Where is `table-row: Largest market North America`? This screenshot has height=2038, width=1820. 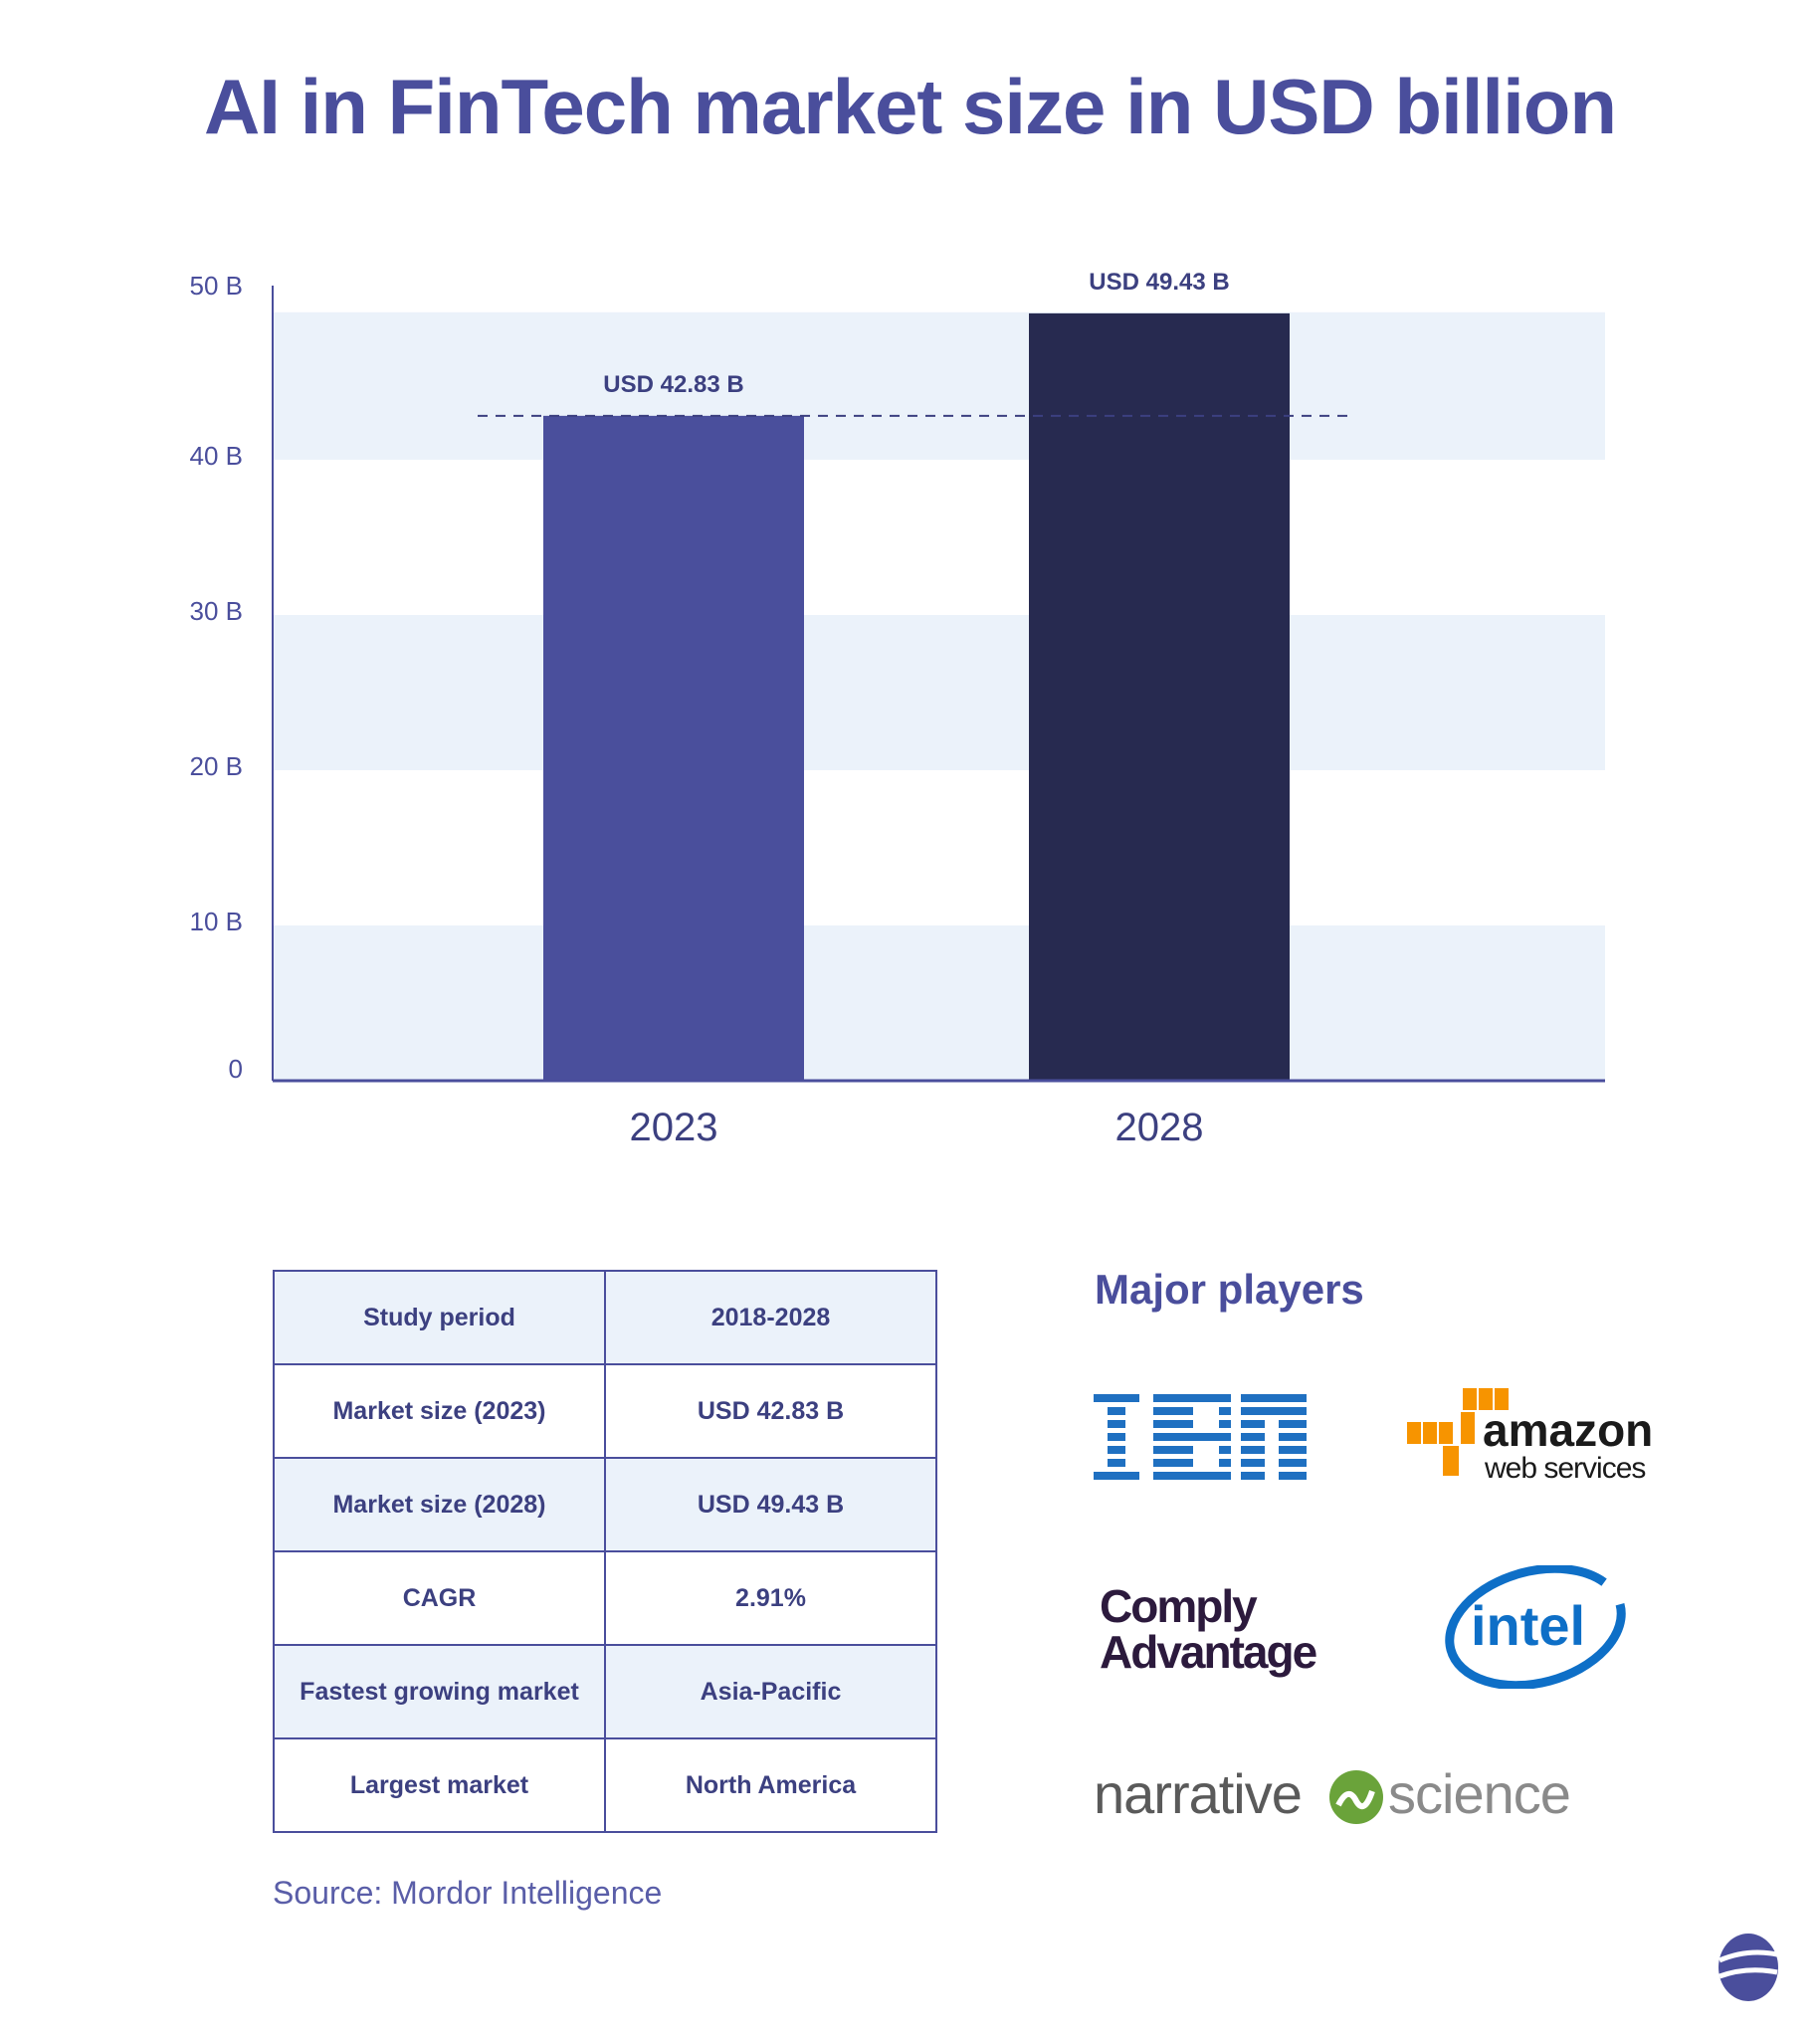
table-row: Largest market North America is located at coordinates (605, 1785).